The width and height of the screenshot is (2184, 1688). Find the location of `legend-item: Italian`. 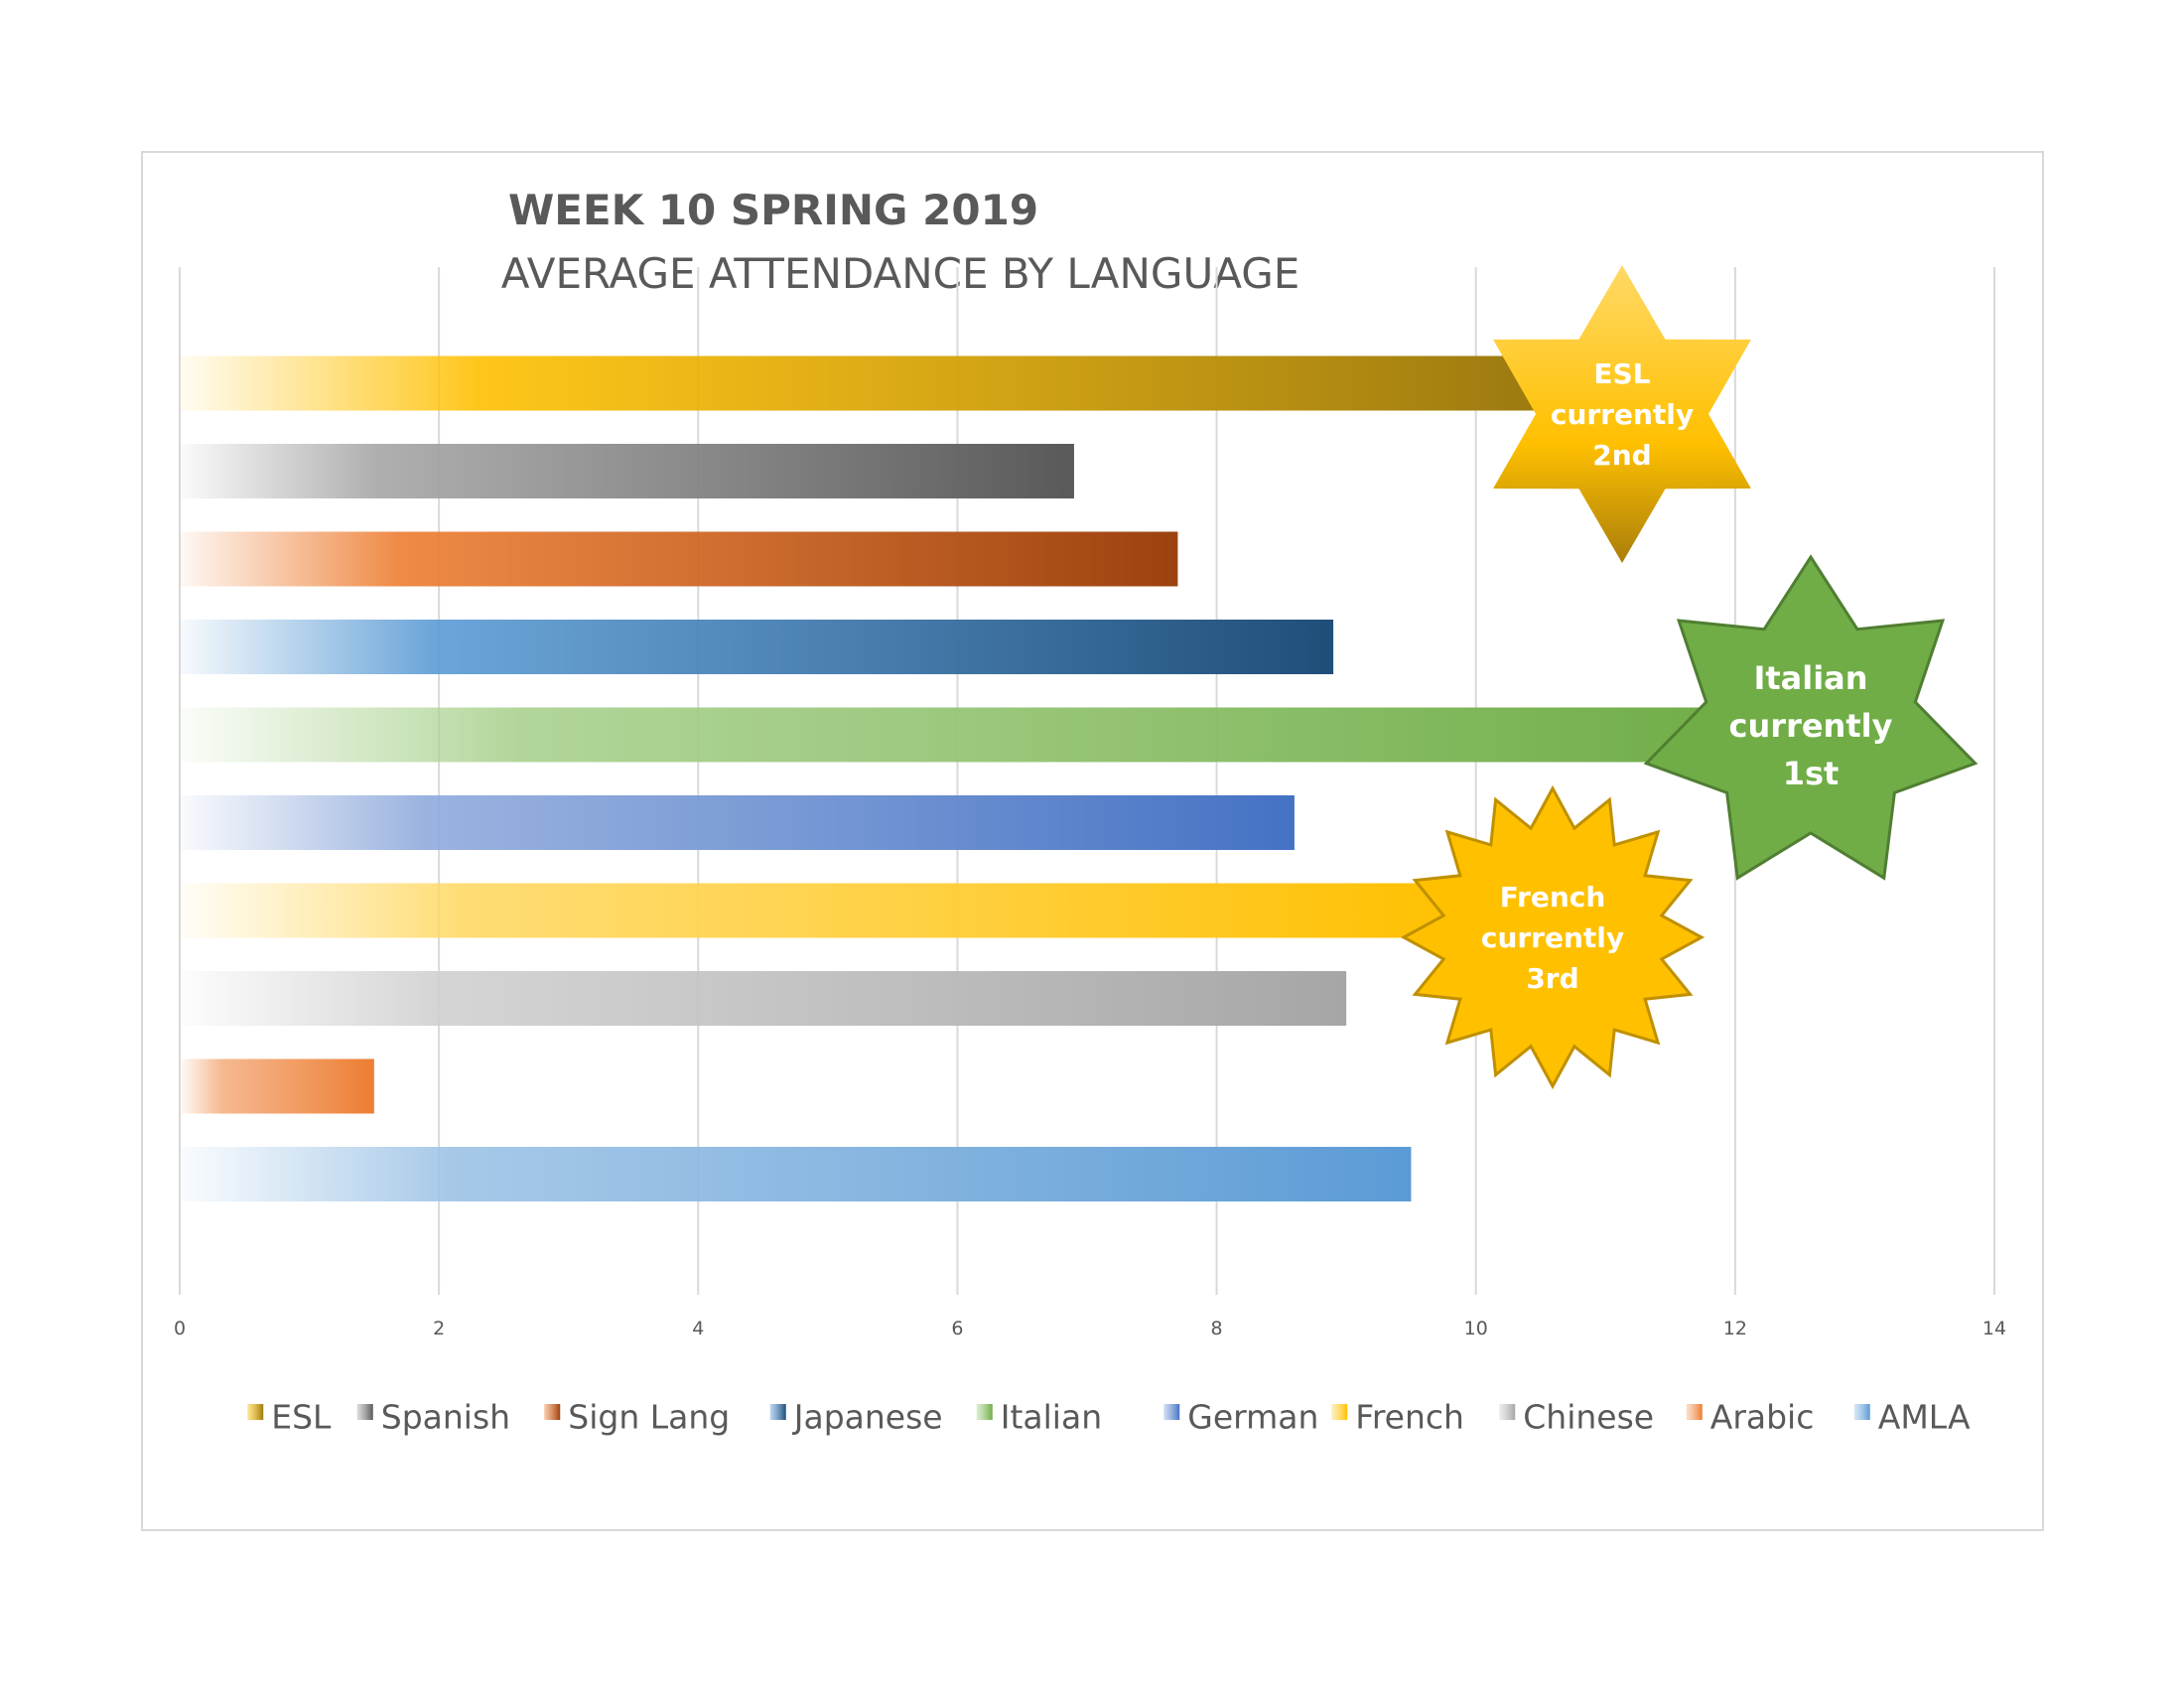

legend-item: Italian is located at coordinates (1039, 1417).